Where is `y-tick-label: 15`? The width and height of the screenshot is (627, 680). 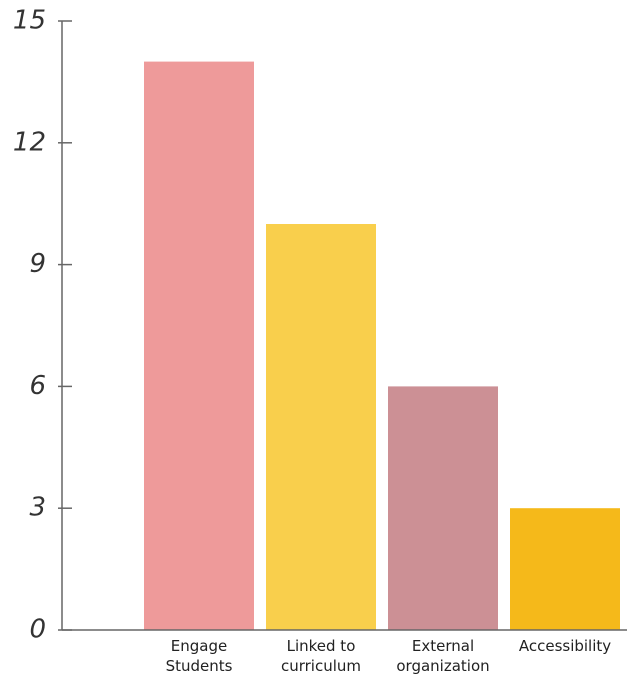
y-tick-label: 15 is located at coordinates (29, 21).